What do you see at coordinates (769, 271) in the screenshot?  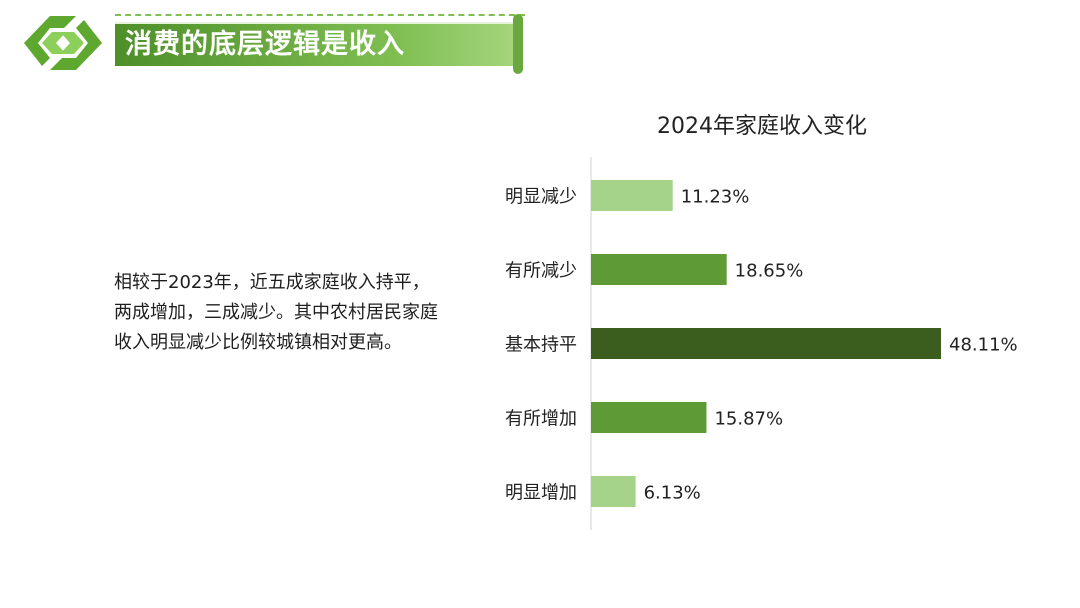 I see `data-label: 18.65%` at bounding box center [769, 271].